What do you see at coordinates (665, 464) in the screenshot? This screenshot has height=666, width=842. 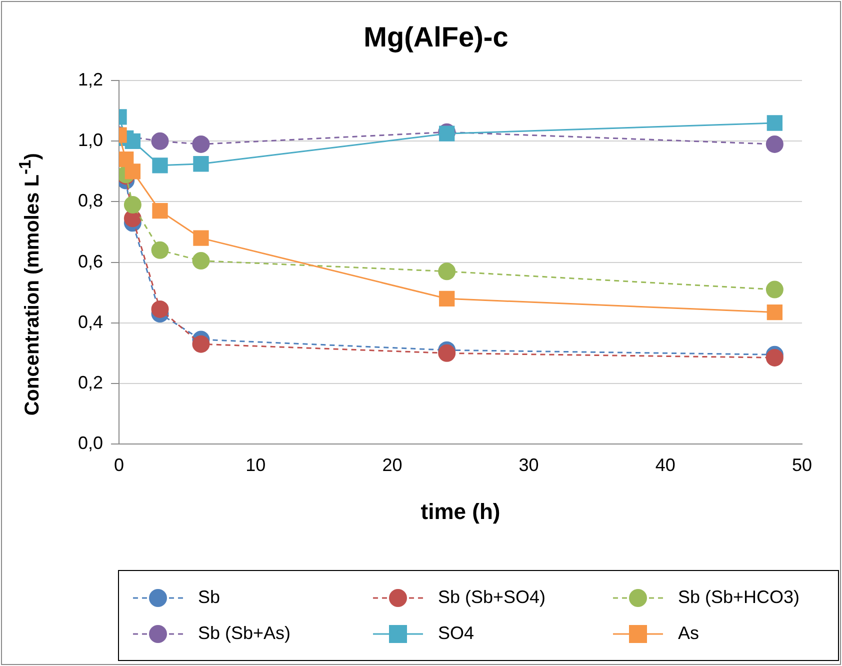 I see `x-tick-label: 40` at bounding box center [665, 464].